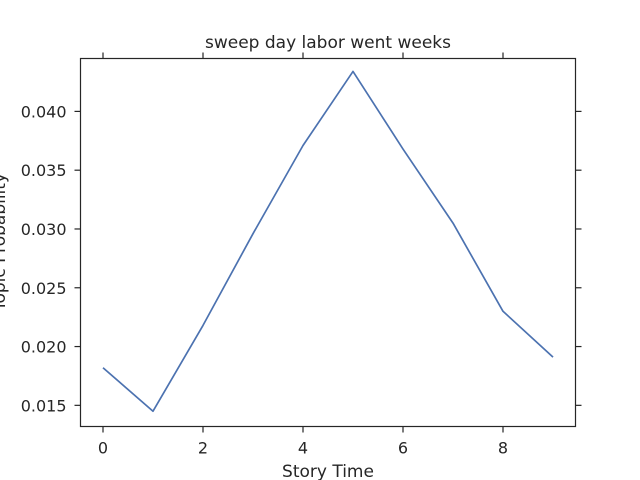  What do you see at coordinates (303, 448) in the screenshot?
I see `x-tick-label: 4` at bounding box center [303, 448].